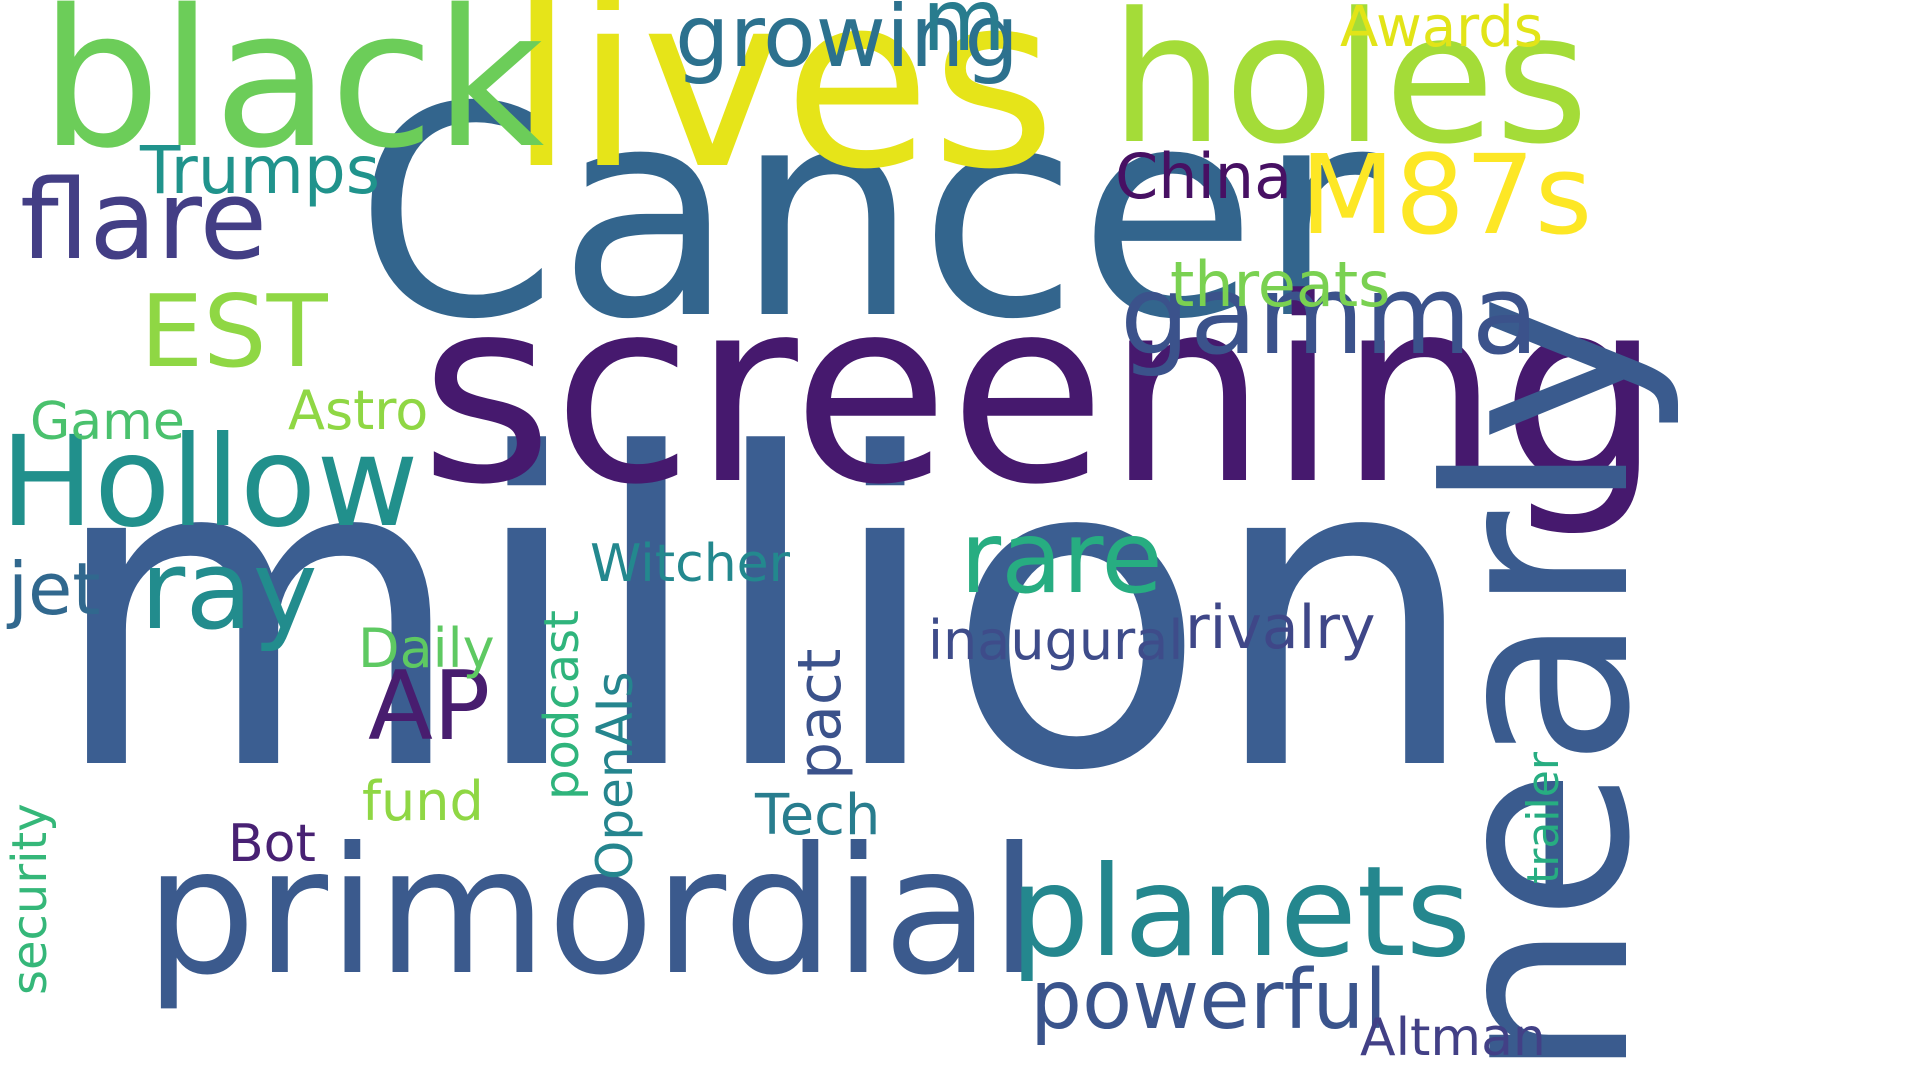 The height and width of the screenshot is (1080, 1920). I want to click on word-witcher: Witcher, so click(690, 564).